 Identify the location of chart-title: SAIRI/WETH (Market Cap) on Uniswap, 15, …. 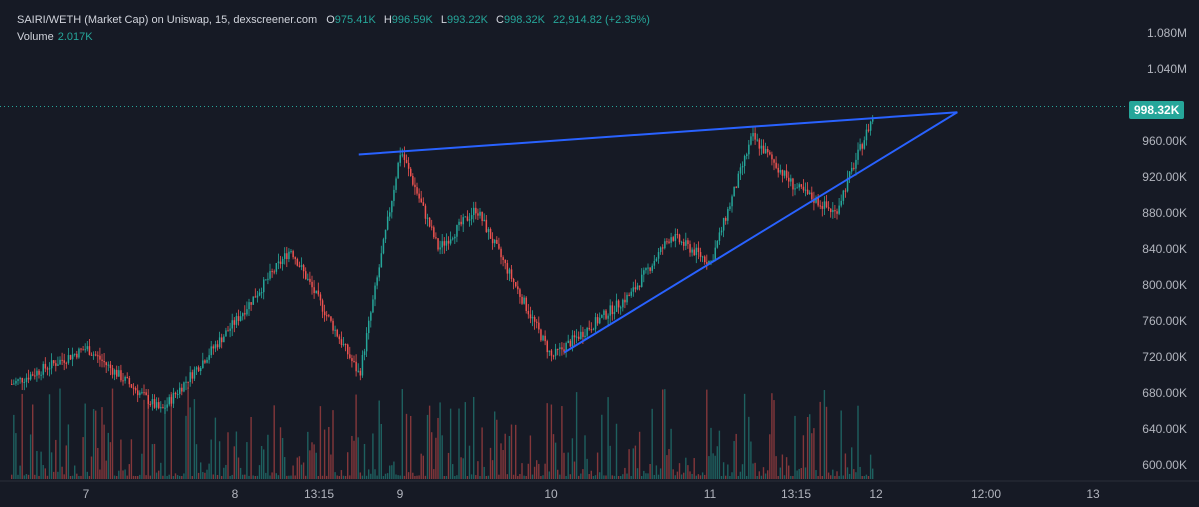
(167, 20).